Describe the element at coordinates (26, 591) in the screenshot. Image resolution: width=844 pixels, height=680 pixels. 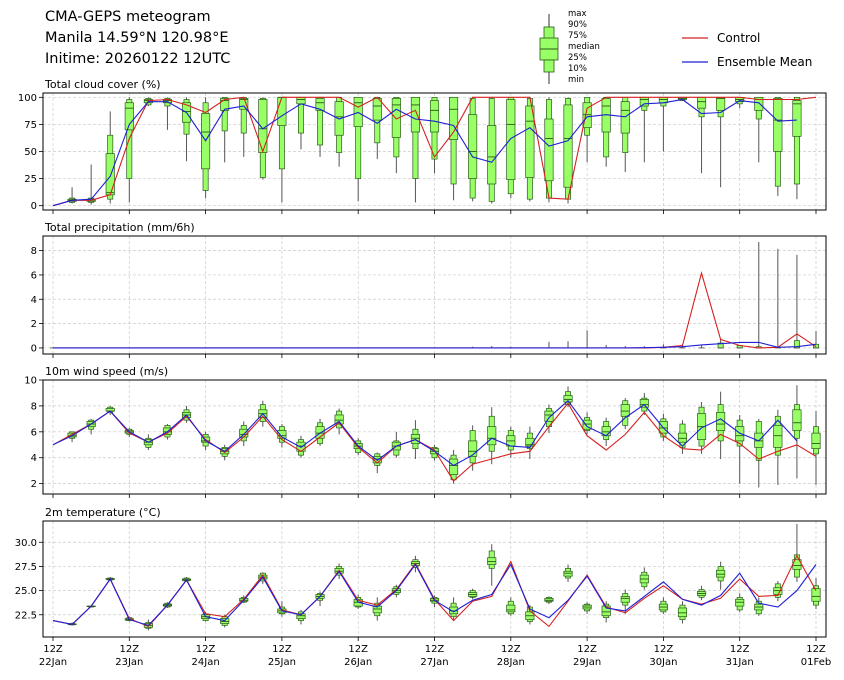
I see `y-tick-label: 25.0` at that location.